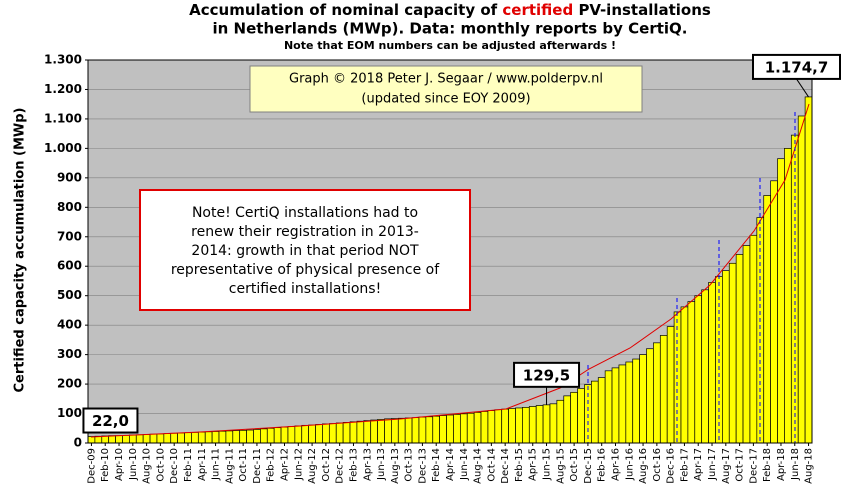  Describe the element at coordinates (546, 375) in the screenshot. I see `value-label: 129,5` at that location.